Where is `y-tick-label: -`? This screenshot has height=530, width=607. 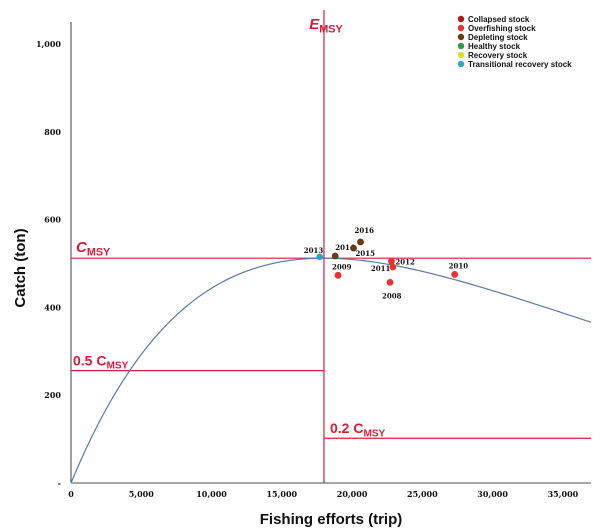
y-tick-label: - is located at coordinates (59, 483).